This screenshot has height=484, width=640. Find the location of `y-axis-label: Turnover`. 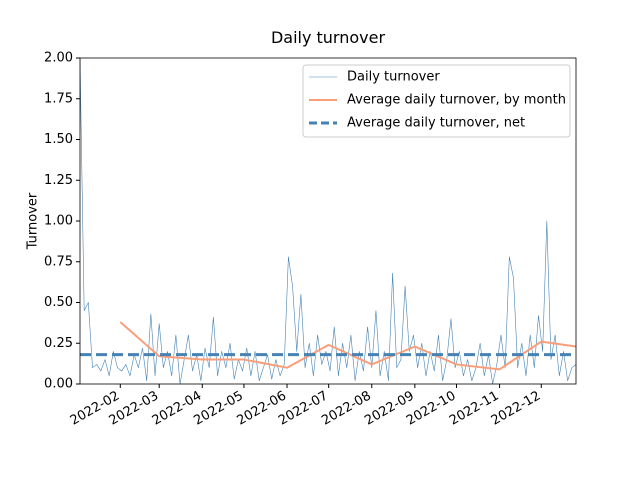

y-axis-label: Turnover is located at coordinates (33, 221).